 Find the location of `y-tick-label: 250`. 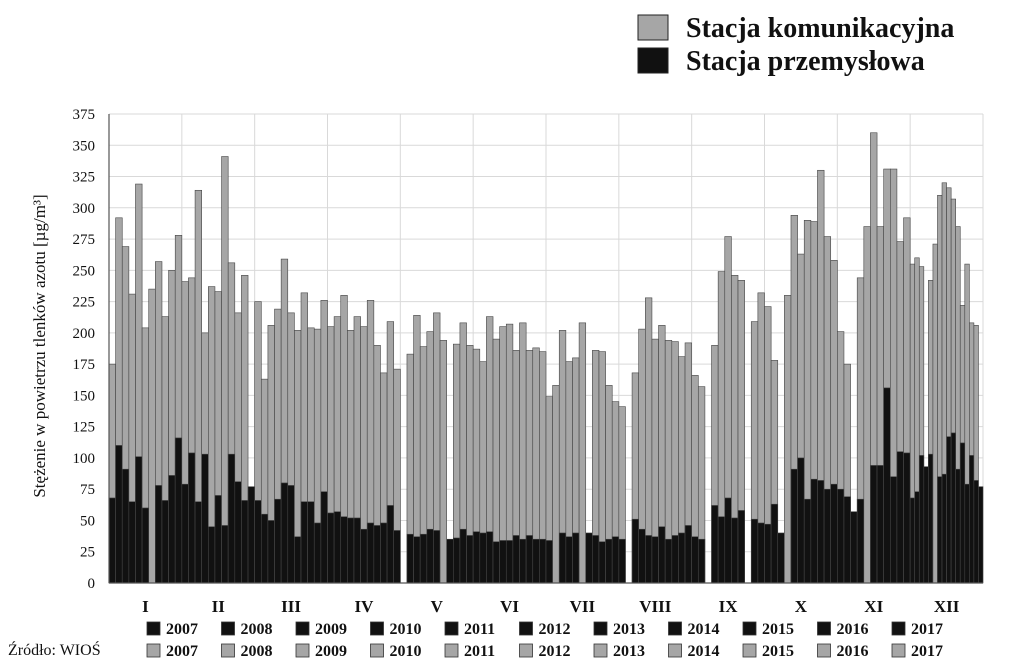

y-tick-label: 250 is located at coordinates (84, 271).